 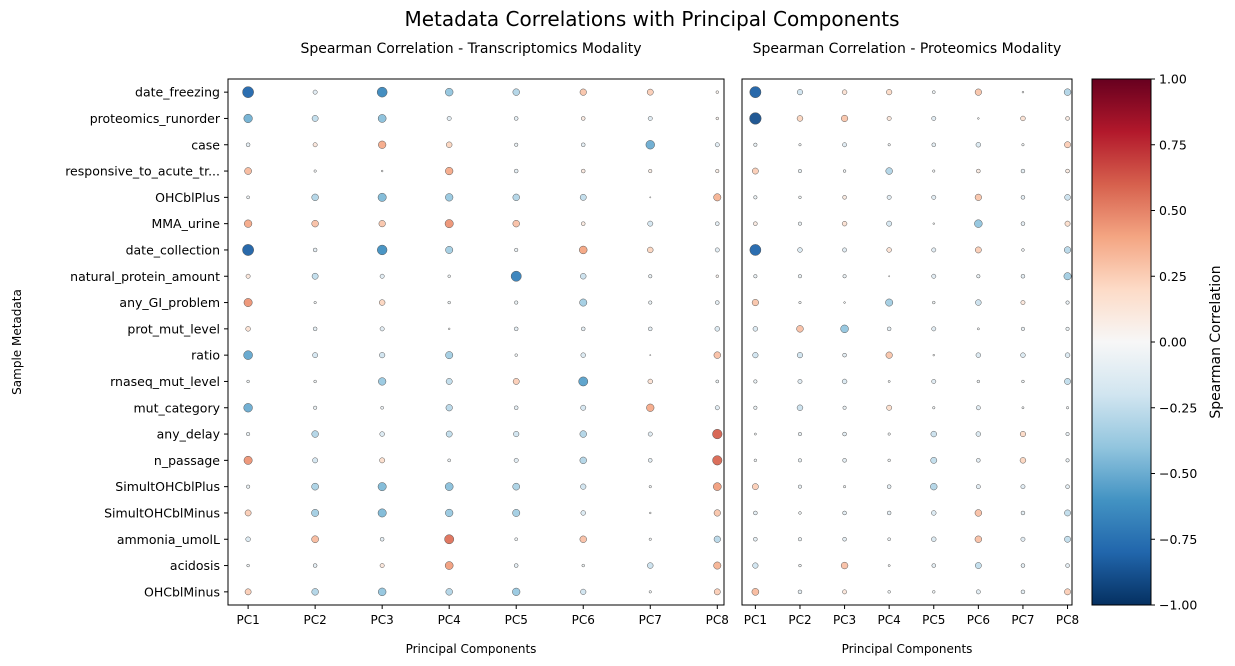 I want to click on y-tick-label: MMA_urine, so click(x=185, y=223).